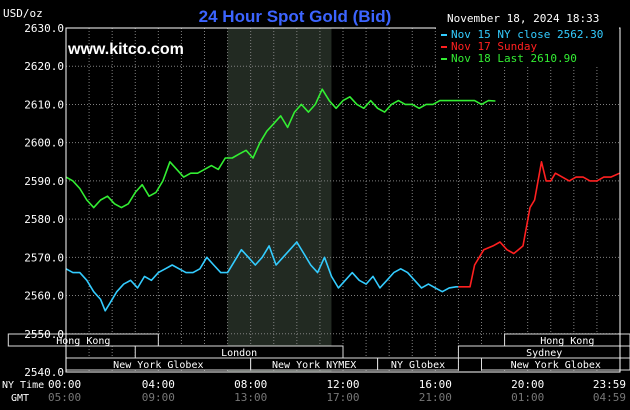 The image size is (630, 410). I want to click on legend-box, so click(527, 47).